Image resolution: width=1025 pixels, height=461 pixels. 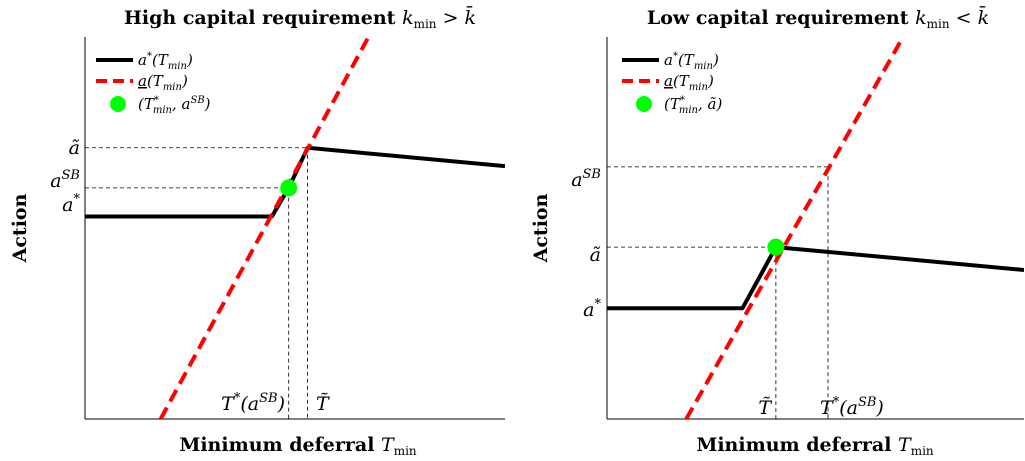 What do you see at coordinates (298, 446) in the screenshot?
I see `left-x-axis-label: Minimum deferral Tmin` at bounding box center [298, 446].